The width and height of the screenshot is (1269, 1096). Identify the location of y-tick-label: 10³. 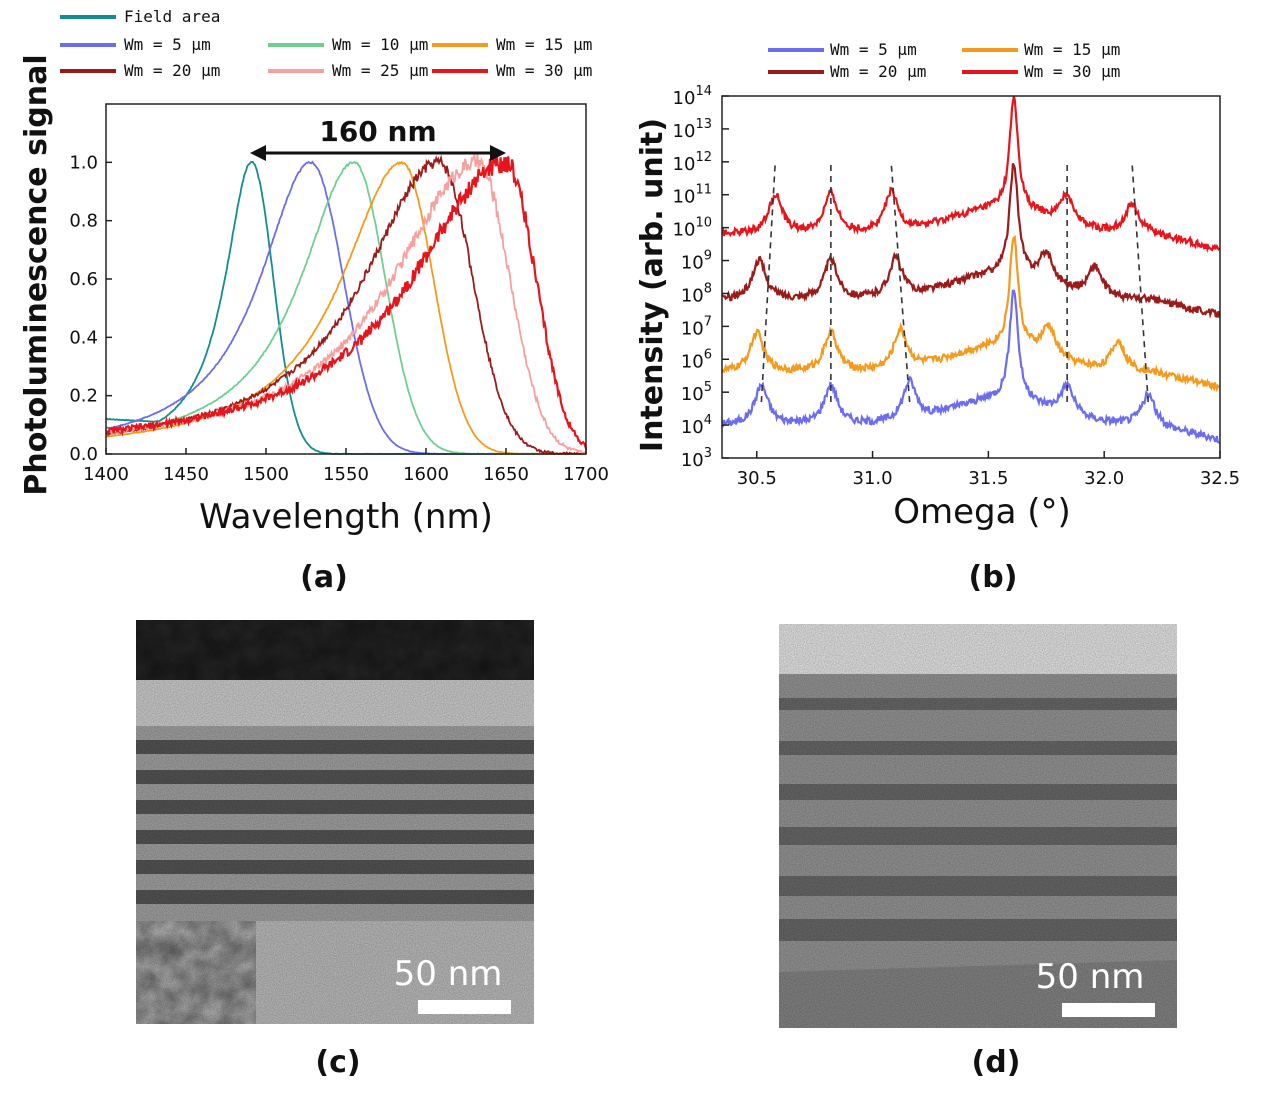
(696, 458).